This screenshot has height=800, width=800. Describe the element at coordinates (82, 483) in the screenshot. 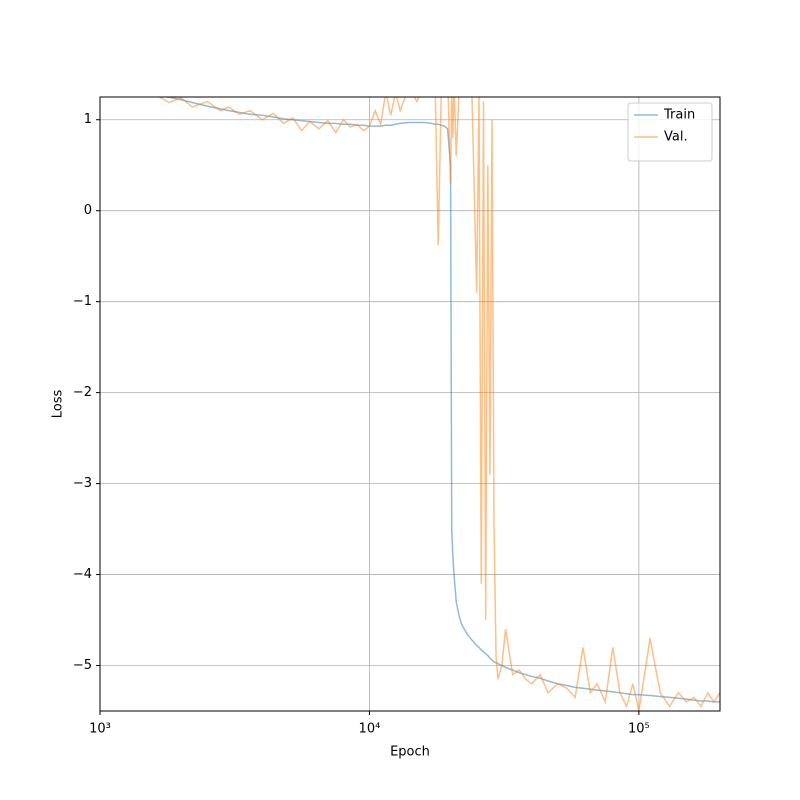

I see `y-tick-label: −3` at that location.